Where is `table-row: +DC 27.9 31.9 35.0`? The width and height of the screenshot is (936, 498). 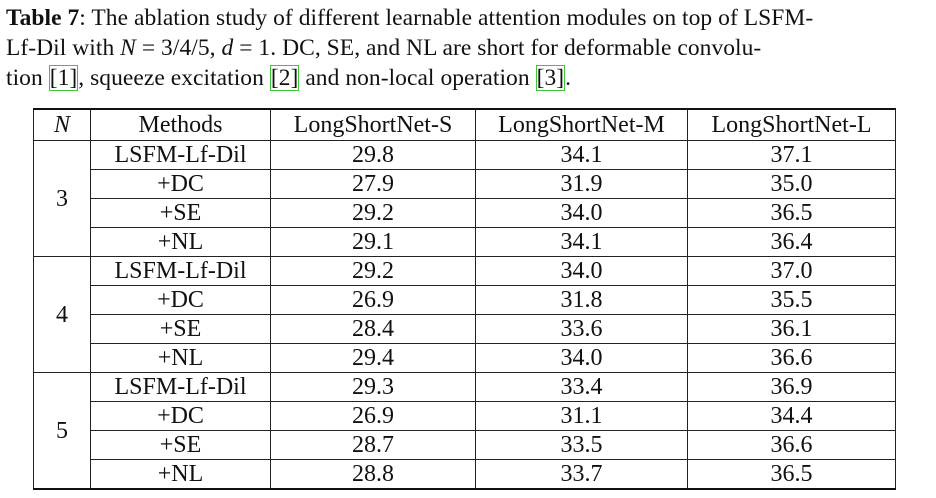 table-row: +DC 27.9 31.9 35.0 is located at coordinates (465, 184).